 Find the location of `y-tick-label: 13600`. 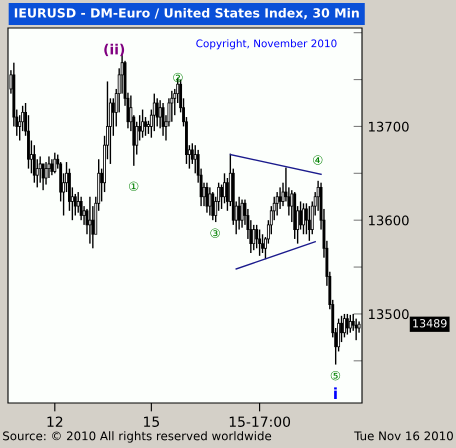

y-tick-label: 13600 is located at coordinates (389, 220).